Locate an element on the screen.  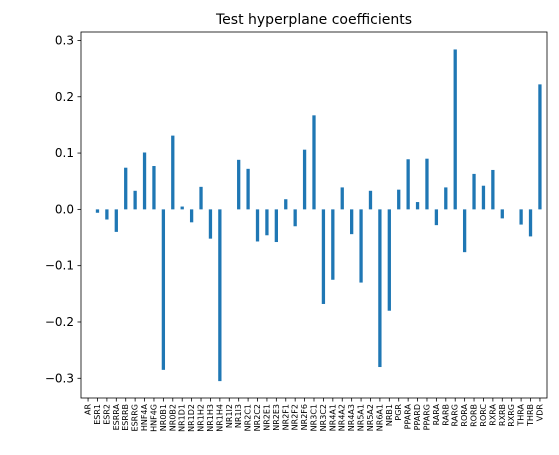
x-tick-label: NR0B1 is located at coordinates (163, 417).